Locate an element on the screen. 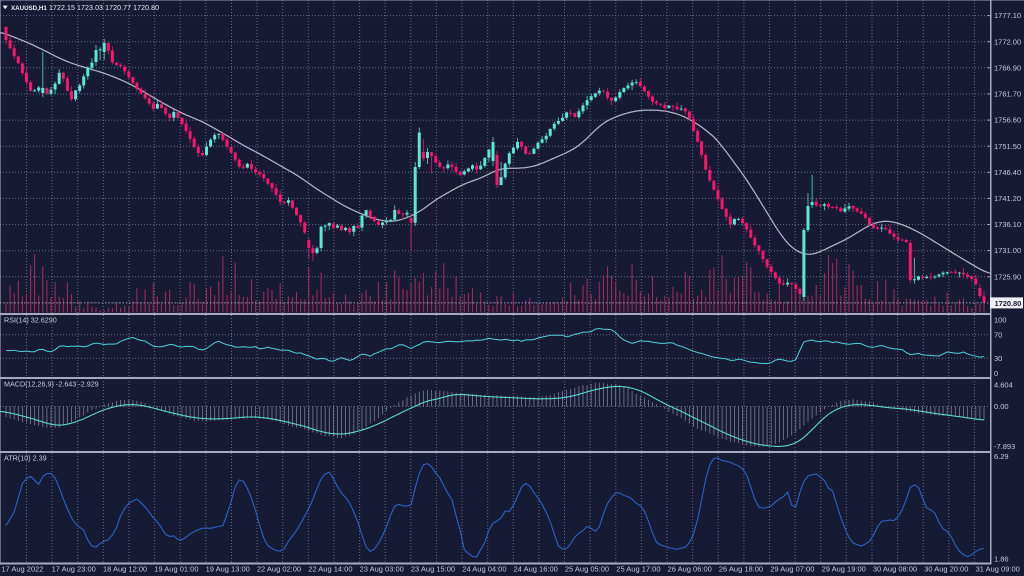 This screenshot has height=576, width=1024. svg-text: 1746.40 is located at coordinates (1007, 172).